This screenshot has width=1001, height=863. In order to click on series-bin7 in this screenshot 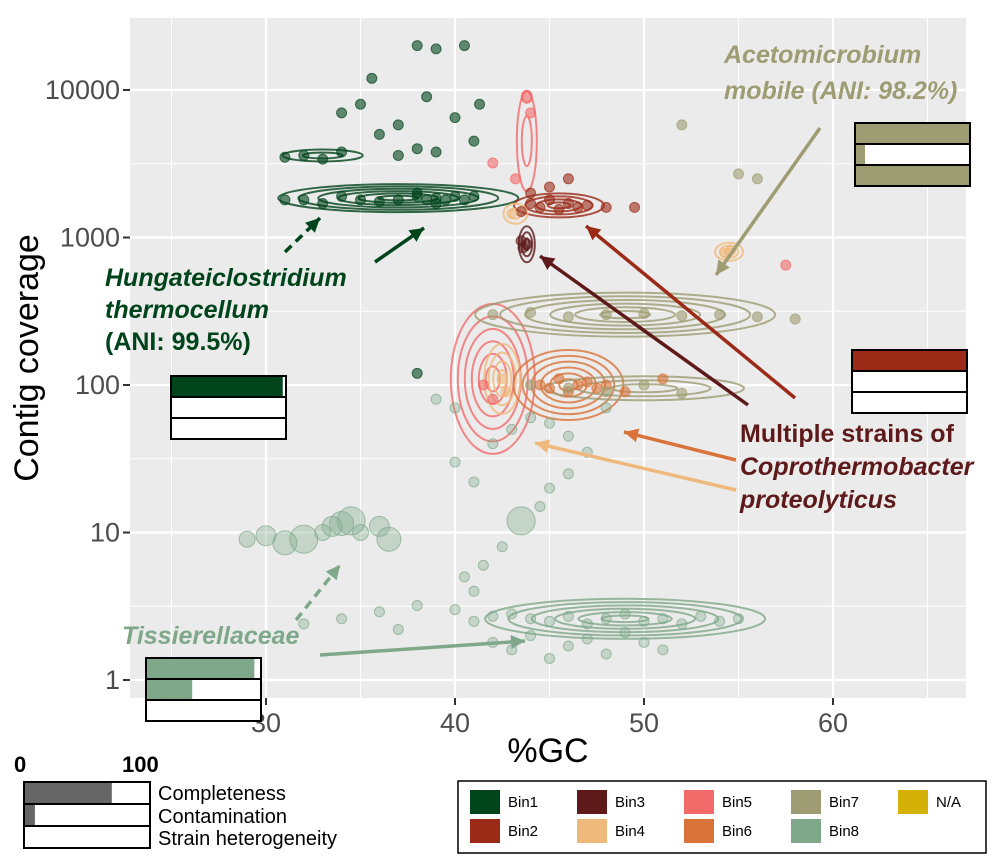, I will do `click(644, 259)`.